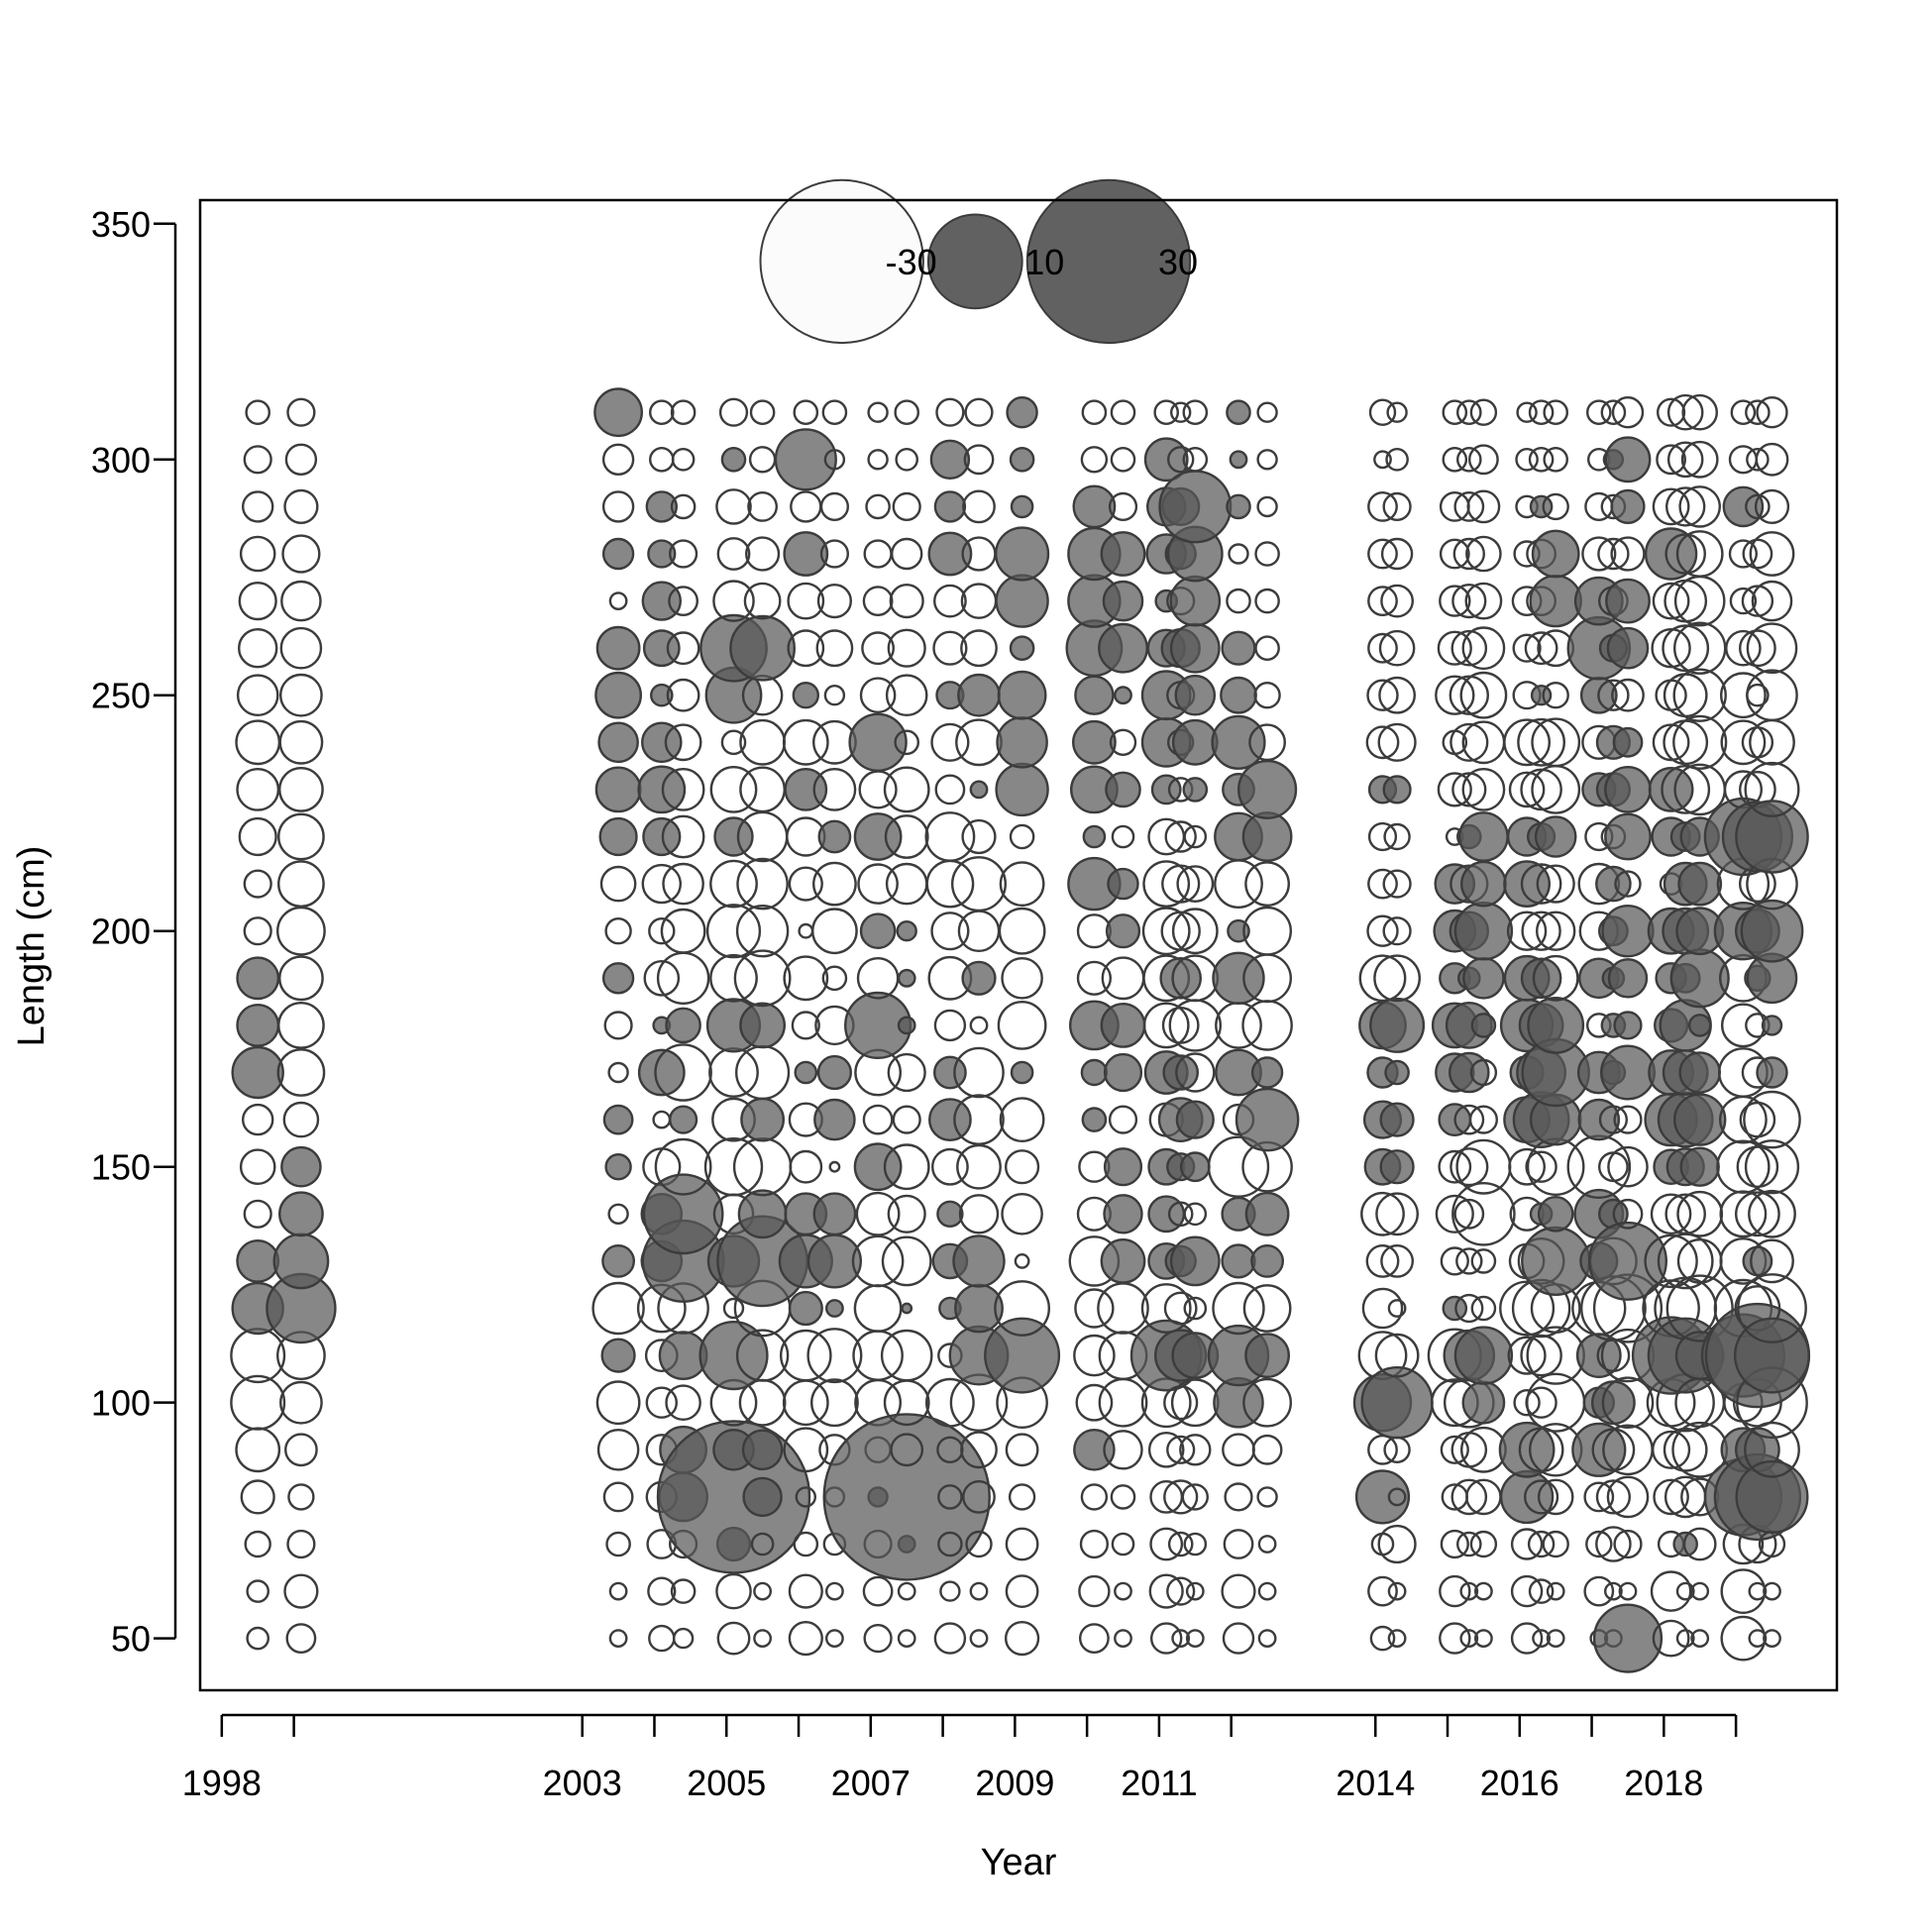 The image size is (1932, 1932). Describe the element at coordinates (1159, 1783) in the screenshot. I see `x-tick-label: 2011` at that location.